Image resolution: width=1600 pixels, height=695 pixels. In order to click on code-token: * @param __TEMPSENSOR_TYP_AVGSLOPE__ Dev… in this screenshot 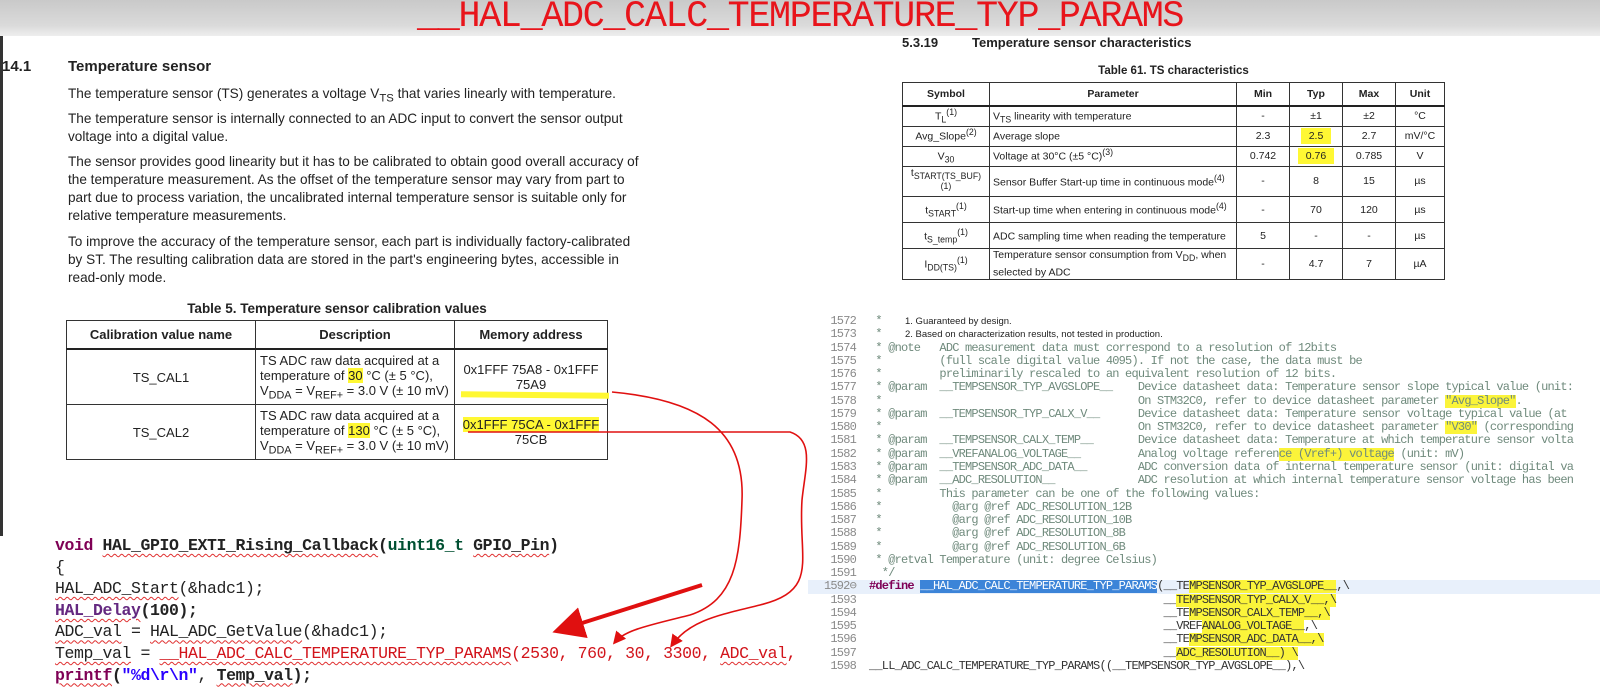, I will do `click(1221, 388)`.